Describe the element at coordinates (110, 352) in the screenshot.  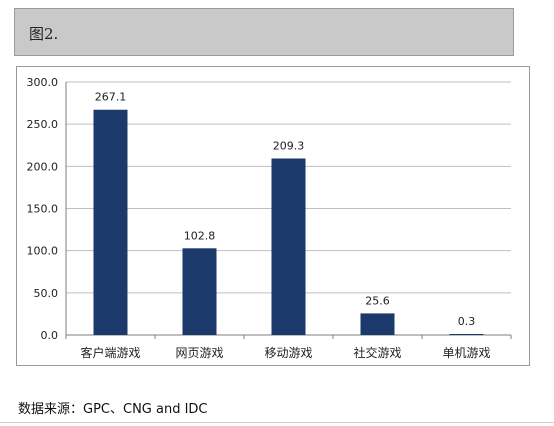
I see `x-tick-label: 客户端游戏` at that location.